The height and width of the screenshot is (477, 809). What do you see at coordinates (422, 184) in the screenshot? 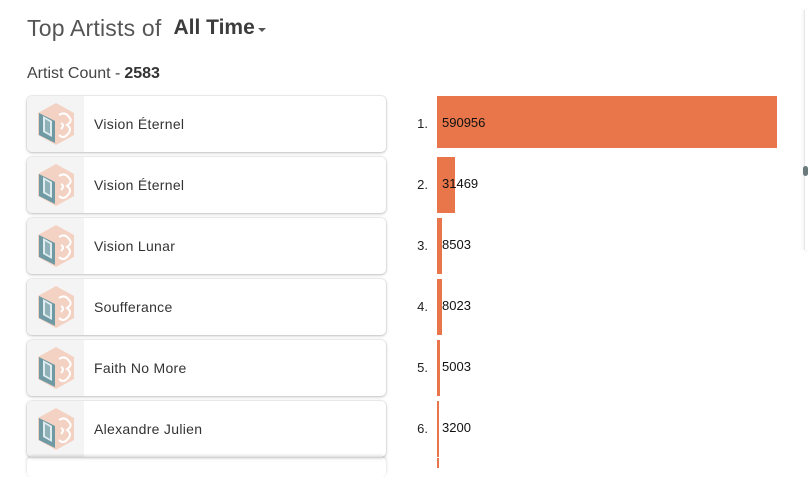
I see `rank-number: 2.` at bounding box center [422, 184].